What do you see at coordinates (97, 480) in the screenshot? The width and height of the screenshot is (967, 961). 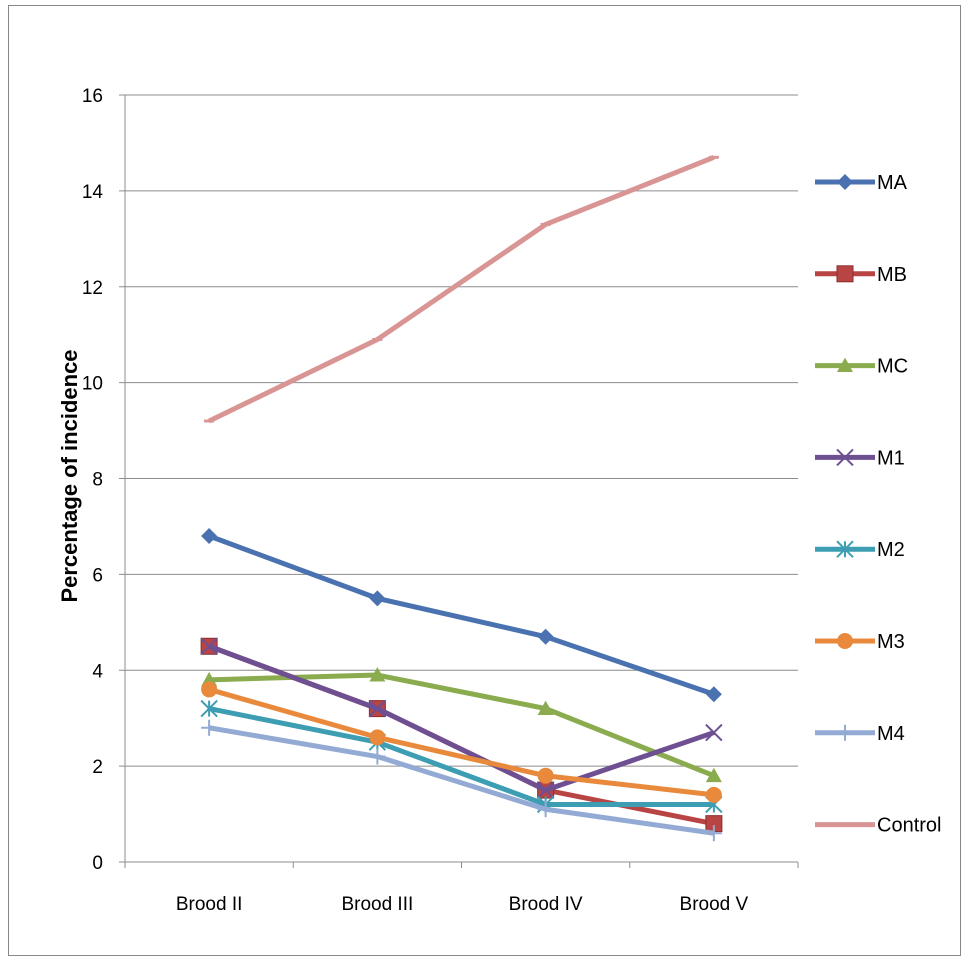 I see `y-tick-label: 8` at bounding box center [97, 480].